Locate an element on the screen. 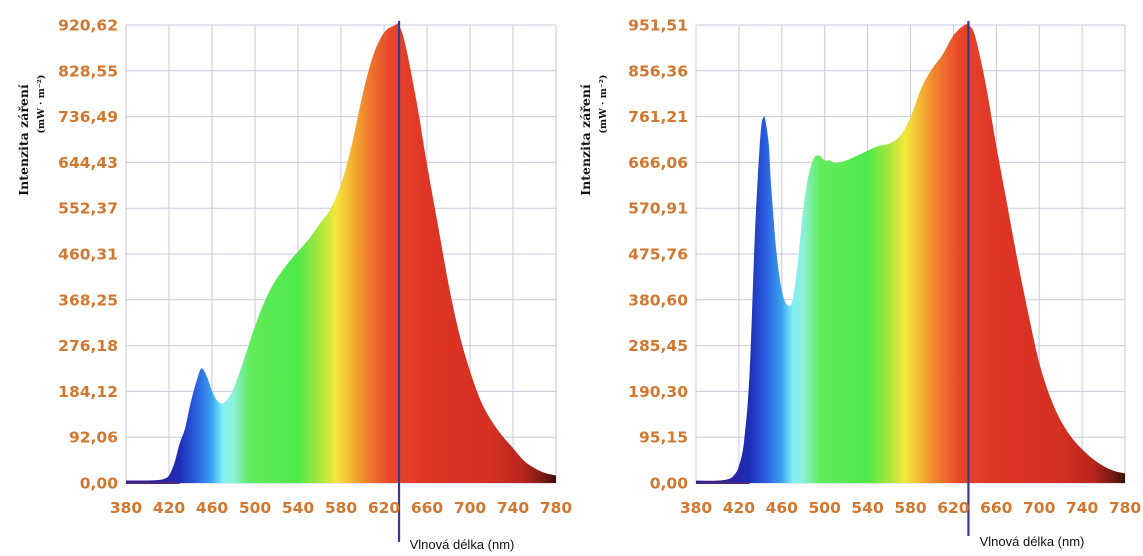 The width and height of the screenshot is (1143, 556). y-tick-label: 666,06 is located at coordinates (658, 163).